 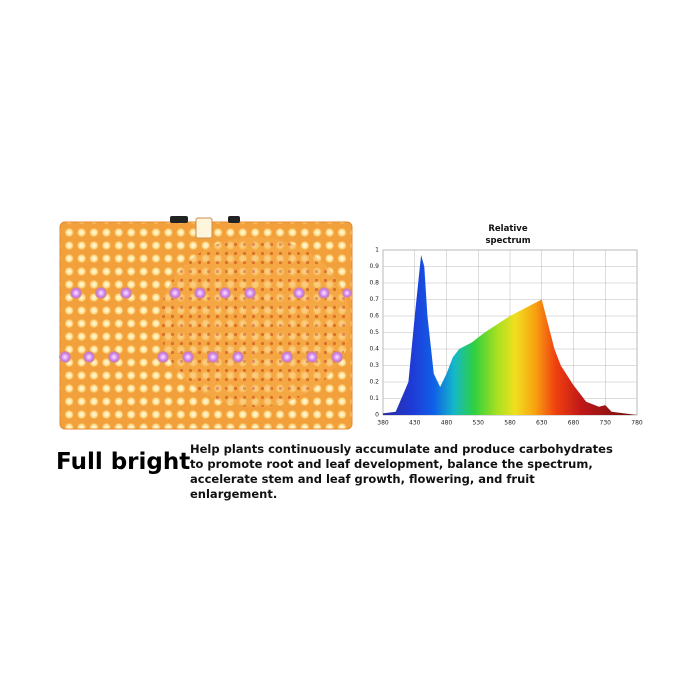 I want to click on y-tick-label: 0.4, so click(x=374, y=349).